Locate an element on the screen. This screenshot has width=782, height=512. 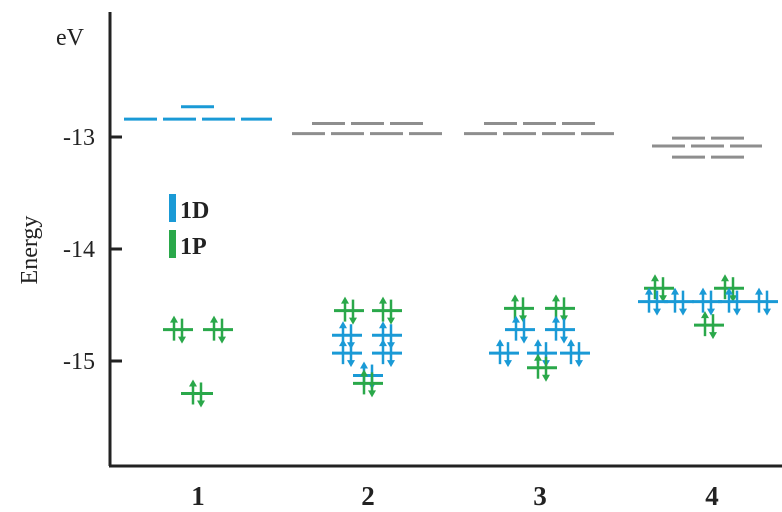
y-ticks: -13 -14 -15 is located at coordinates (92, 250).